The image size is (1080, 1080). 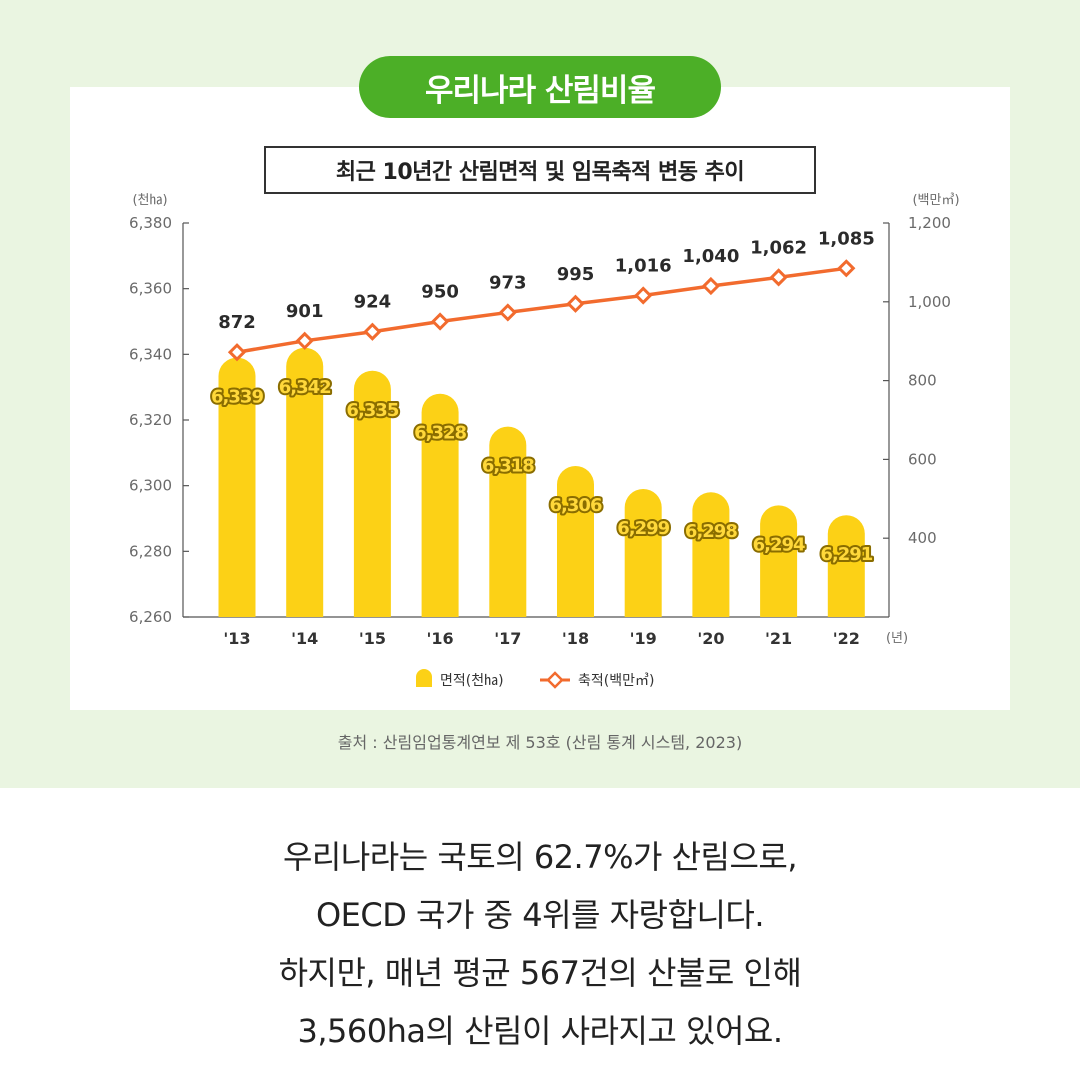 What do you see at coordinates (540, 857) in the screenshot?
I see `body-line-1: 우리나라는 국토의 62.7%가 산림으로,` at bounding box center [540, 857].